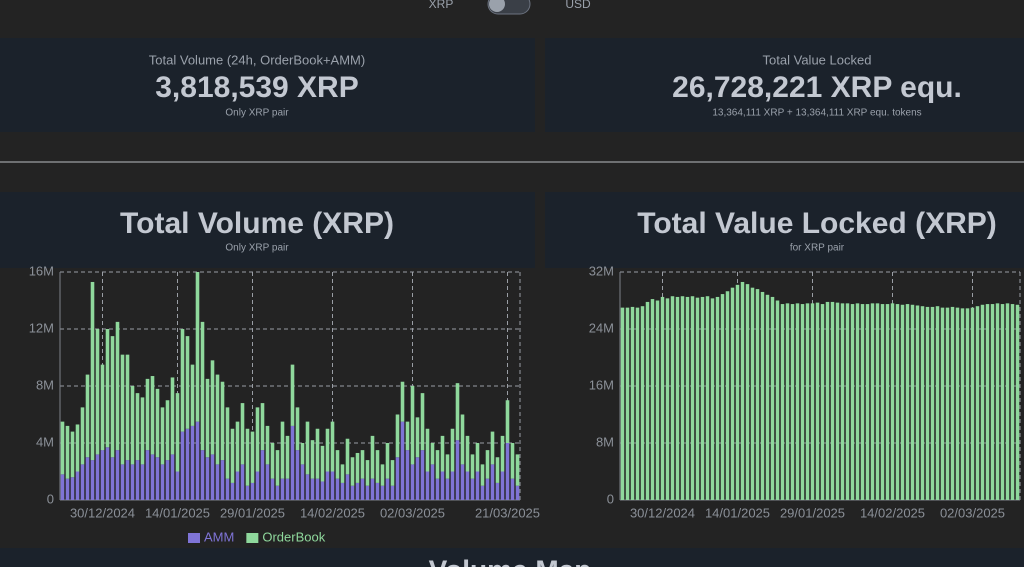  Describe the element at coordinates (257, 223) in the screenshot. I see `chart-title: Total Volume (XRP)` at that location.